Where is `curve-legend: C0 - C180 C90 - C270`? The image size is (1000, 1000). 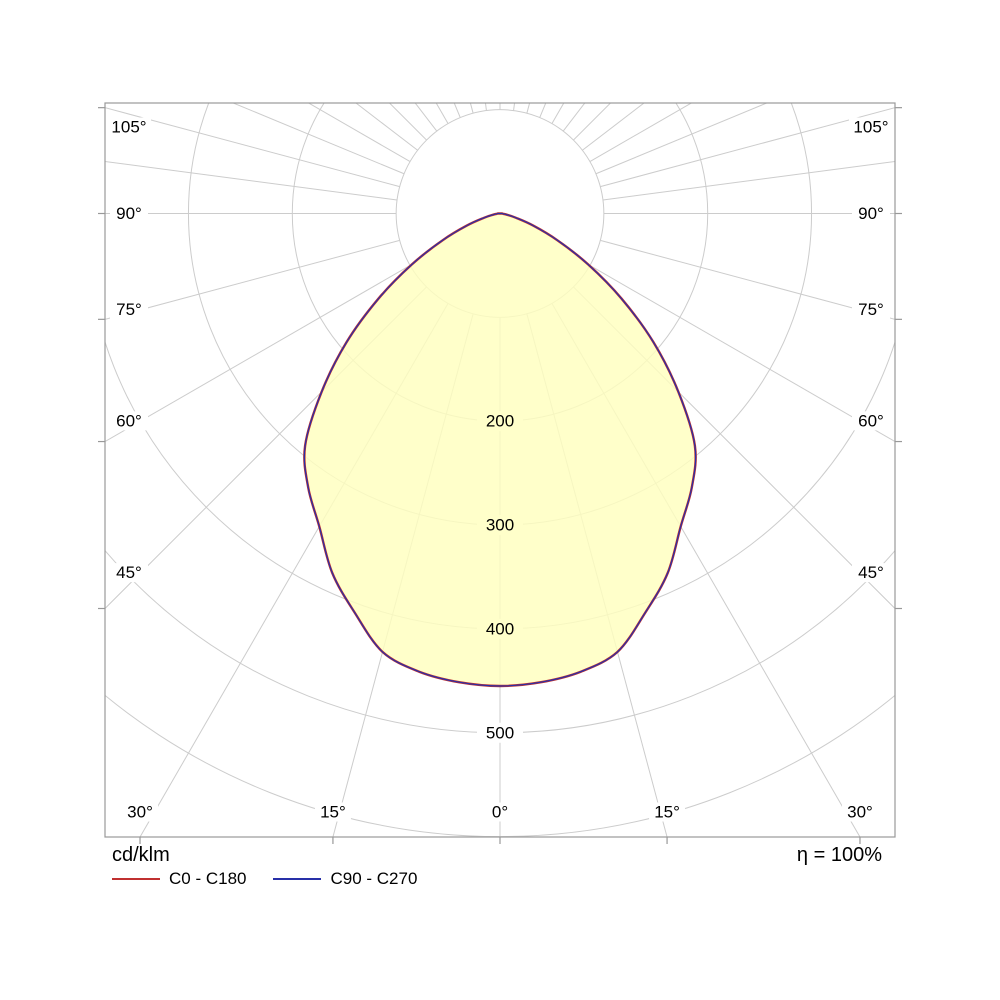
curve-legend: C0 - C180 C90 - C270 is located at coordinates (264, 879).